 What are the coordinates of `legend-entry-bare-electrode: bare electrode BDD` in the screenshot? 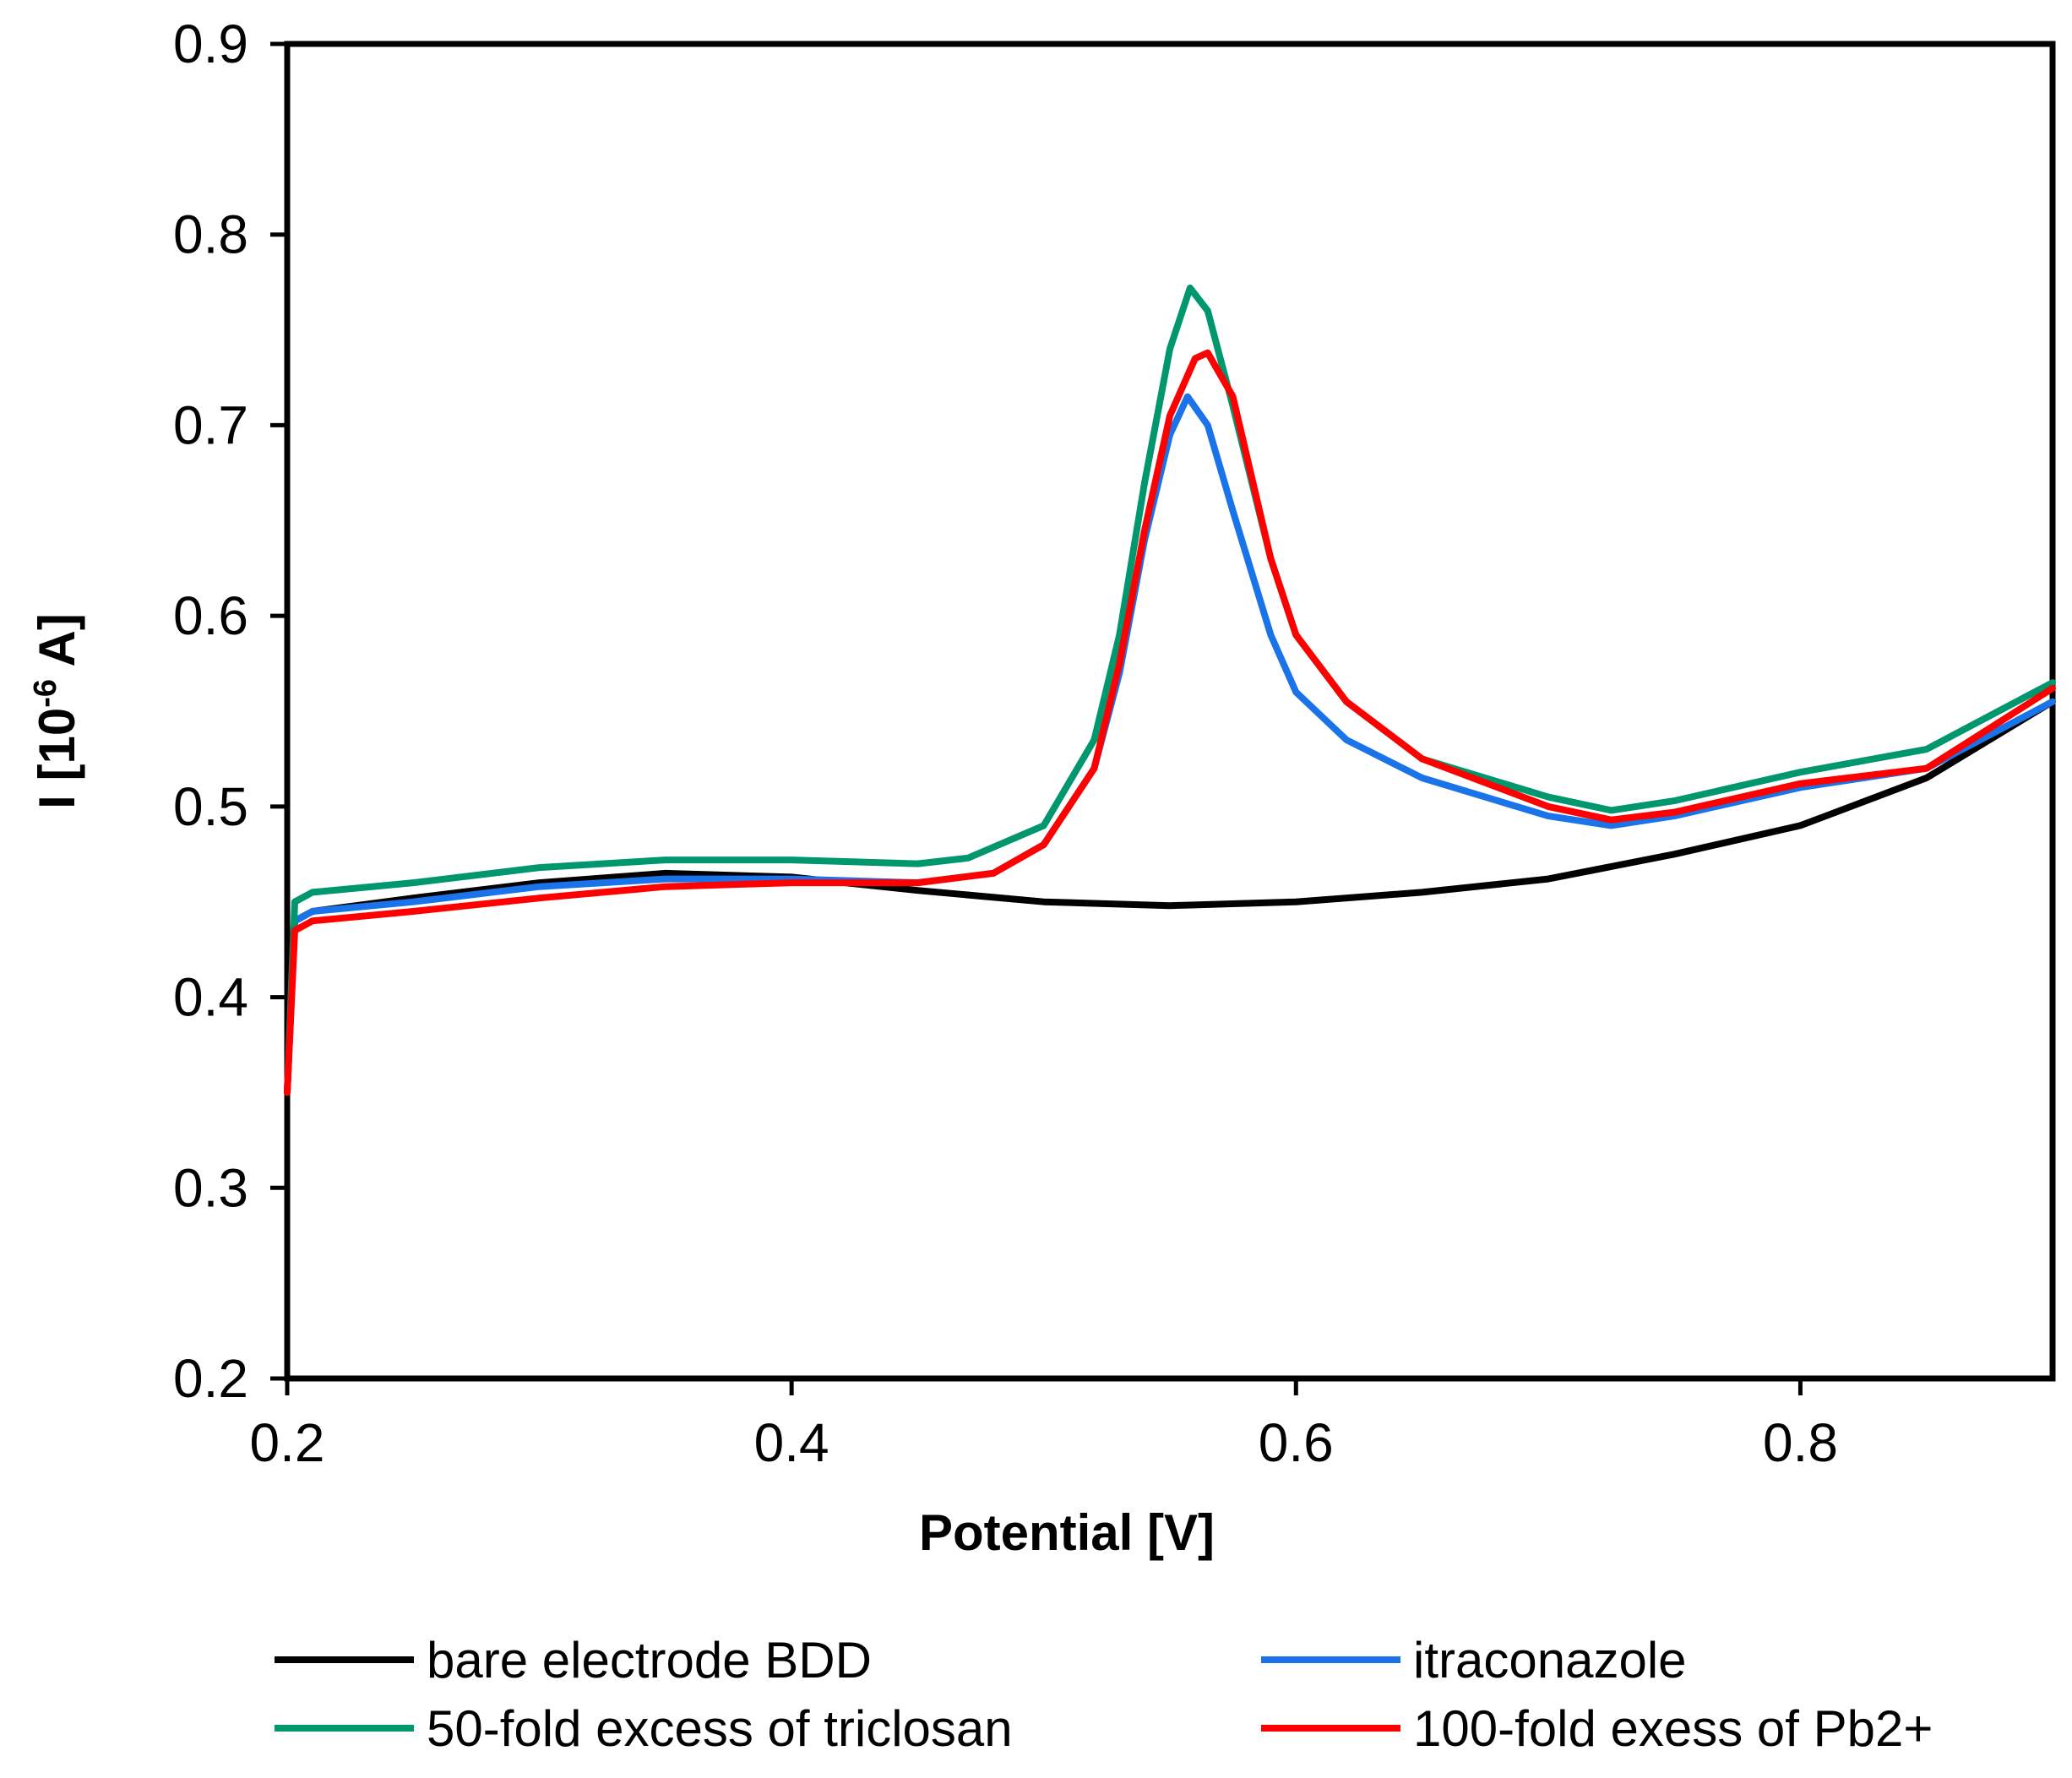 It's located at (573, 1660).